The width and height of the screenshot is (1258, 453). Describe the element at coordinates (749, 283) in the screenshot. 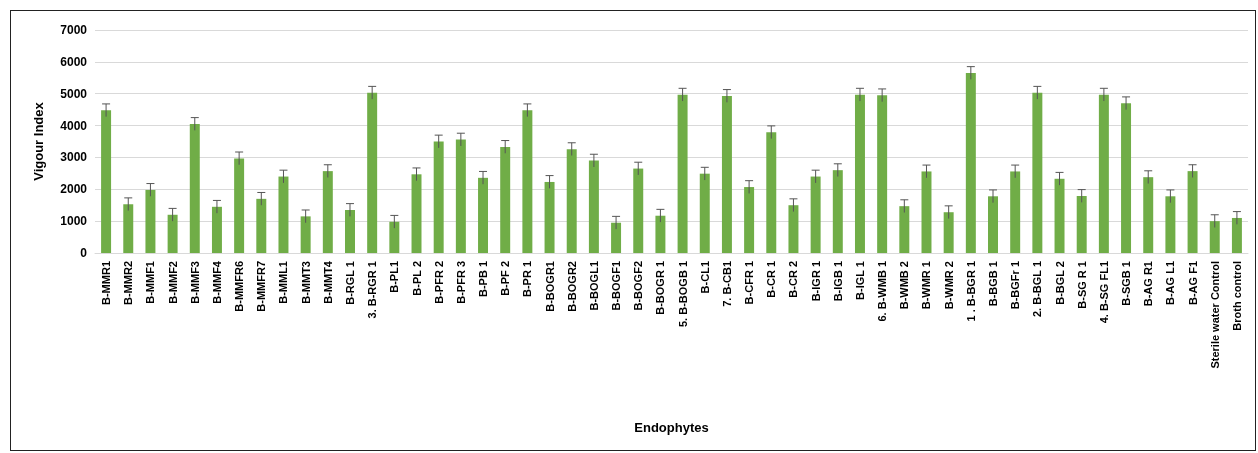

I see `x-tick-label: B-CFR 1` at that location.